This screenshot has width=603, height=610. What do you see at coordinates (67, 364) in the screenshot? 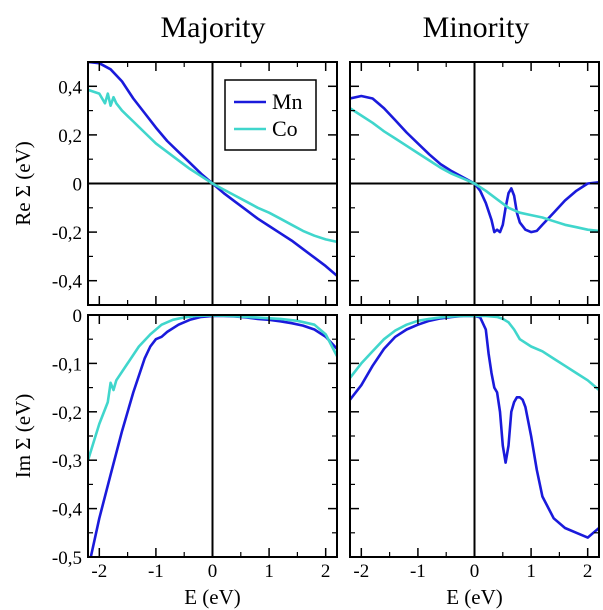
I see `y-tick-label: -0,1` at bounding box center [67, 364].